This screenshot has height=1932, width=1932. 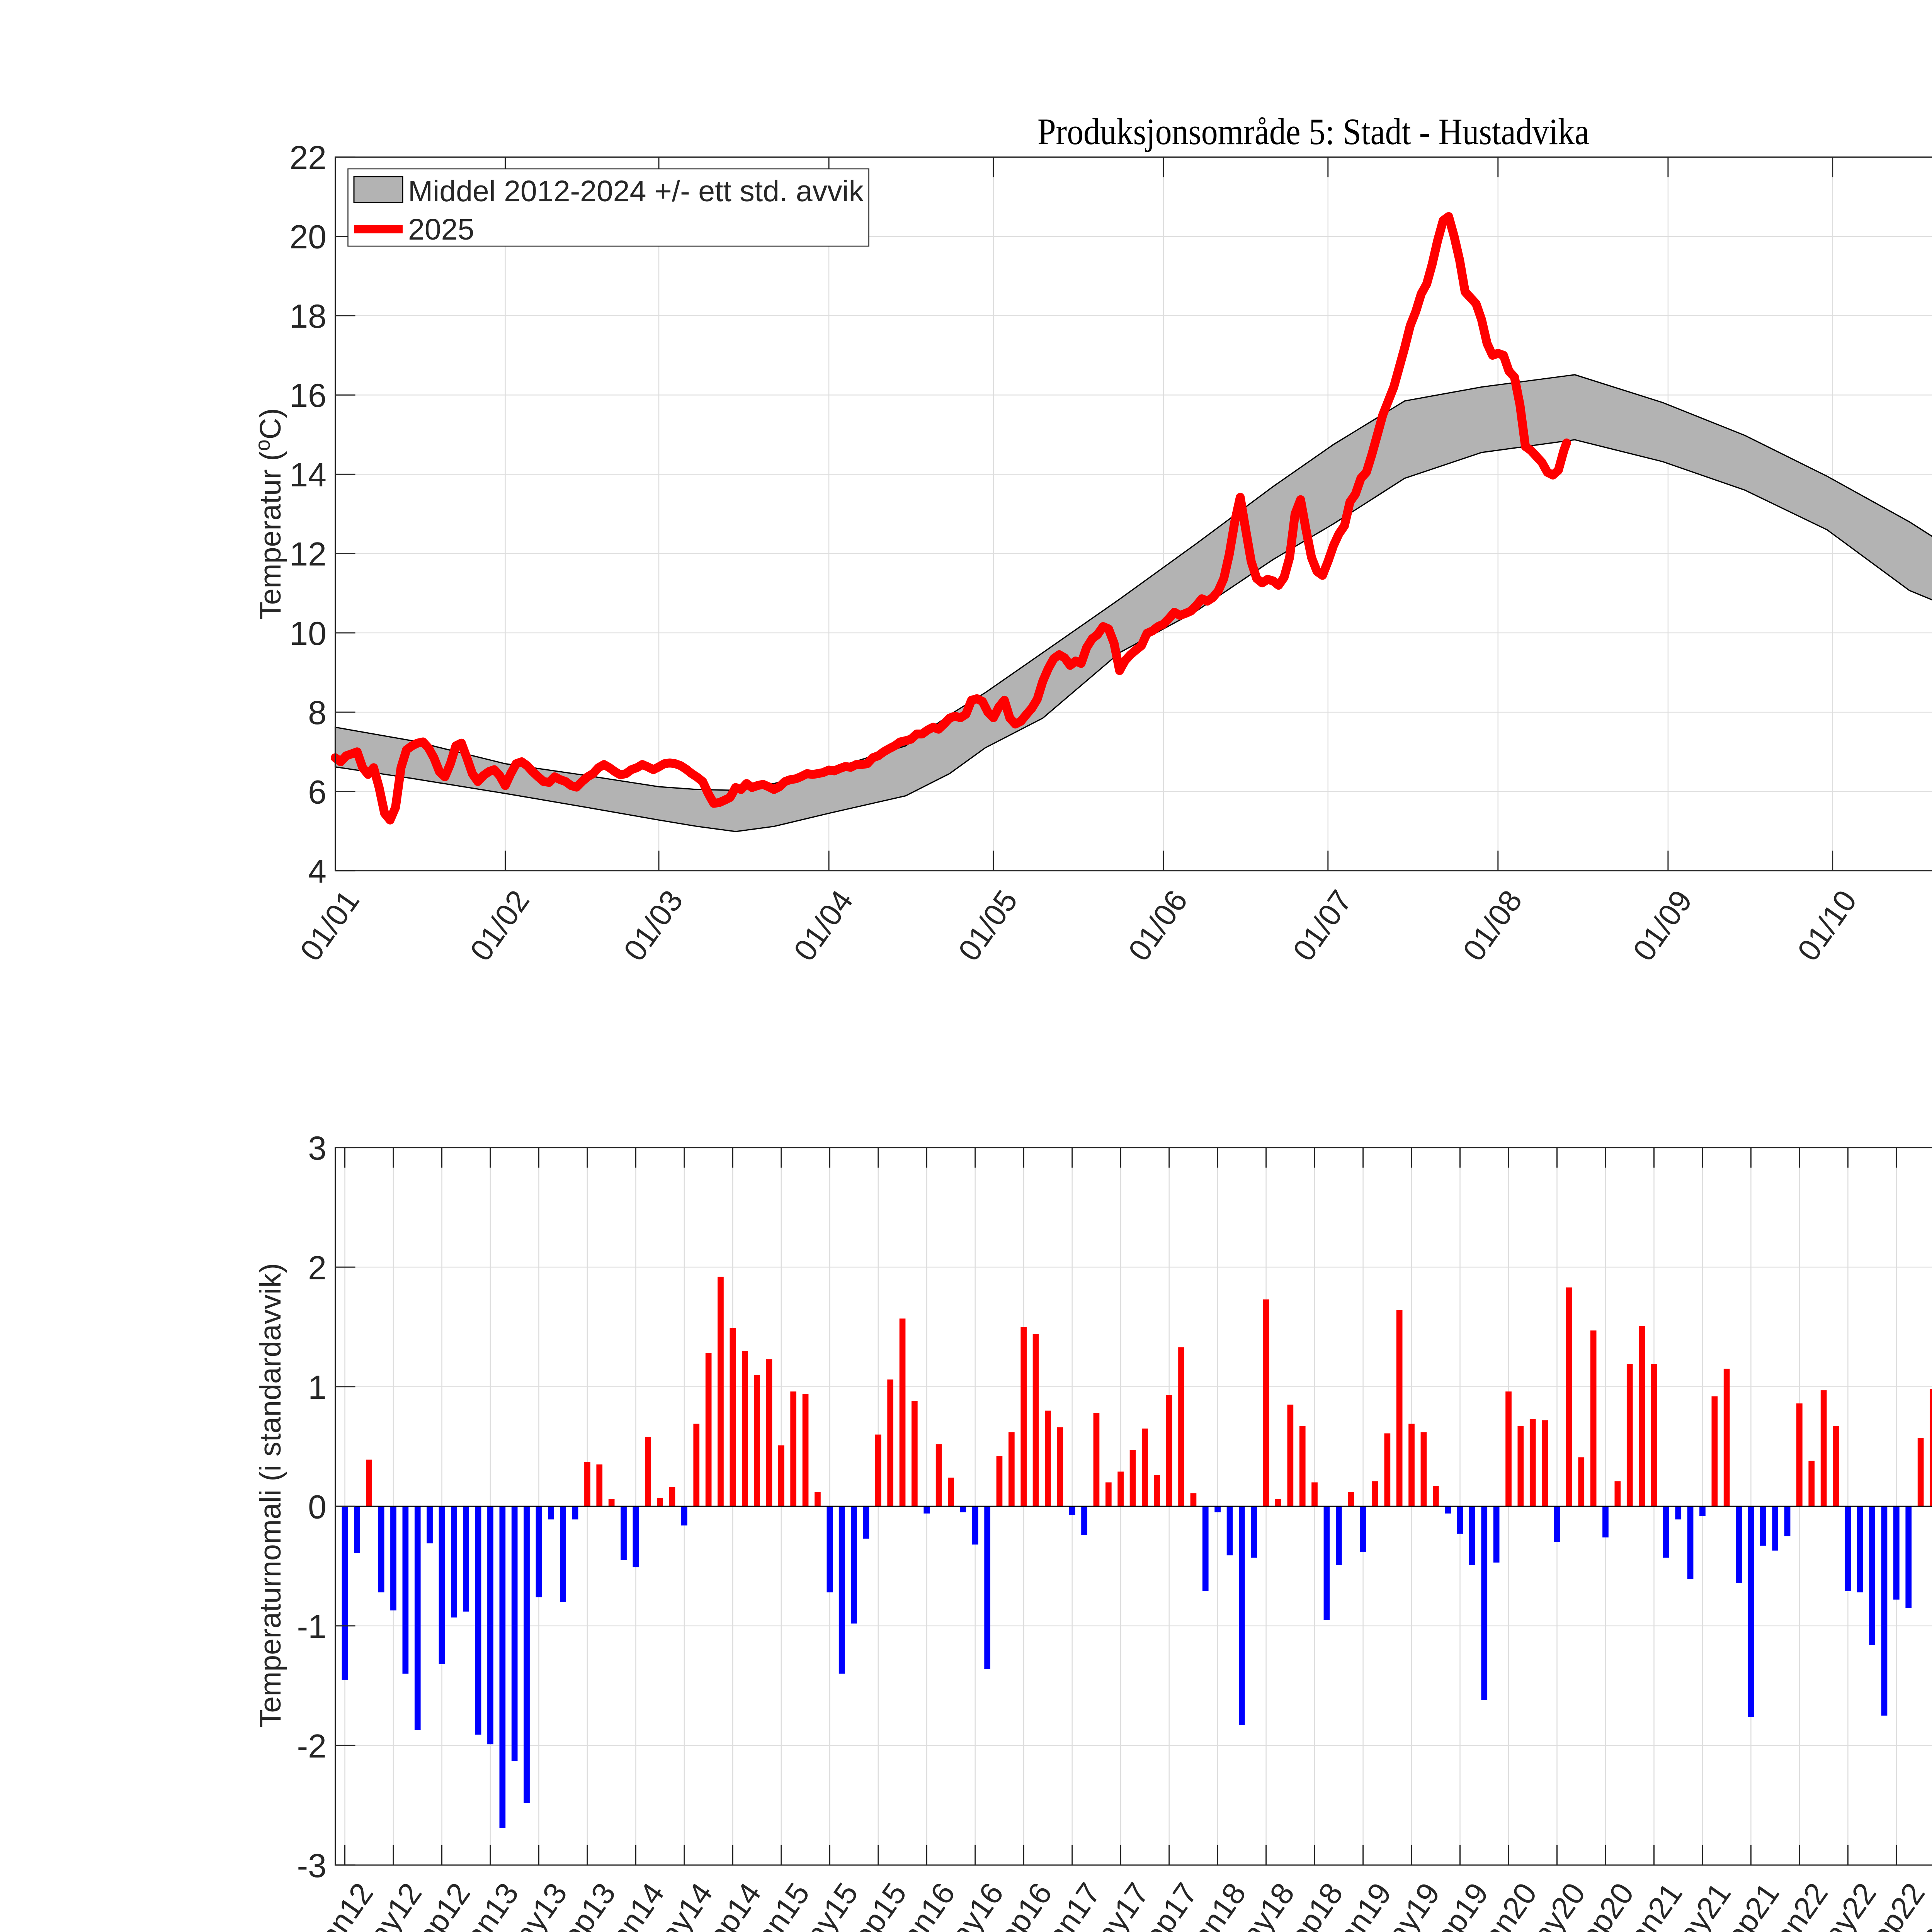 What do you see at coordinates (317, 871) in the screenshot?
I see `svg-text: 4` at bounding box center [317, 871].